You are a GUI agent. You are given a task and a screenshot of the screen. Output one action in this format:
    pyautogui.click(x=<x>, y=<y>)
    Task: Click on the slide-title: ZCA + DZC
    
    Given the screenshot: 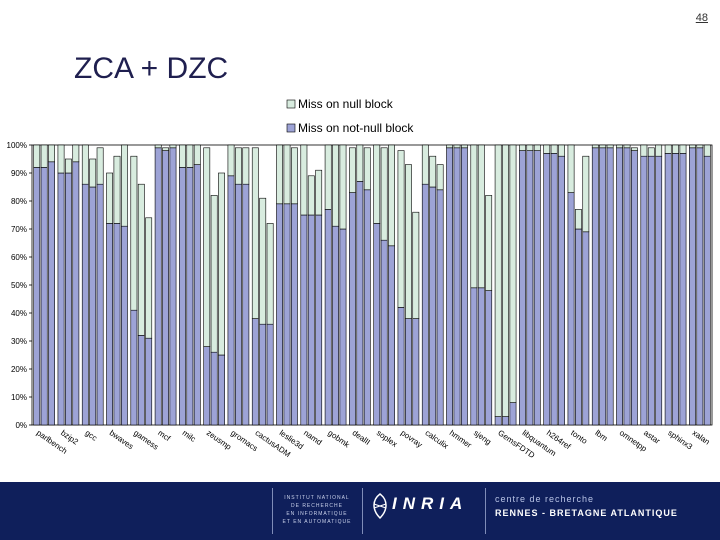 What is the action you would take?
    pyautogui.click(x=151, y=68)
    